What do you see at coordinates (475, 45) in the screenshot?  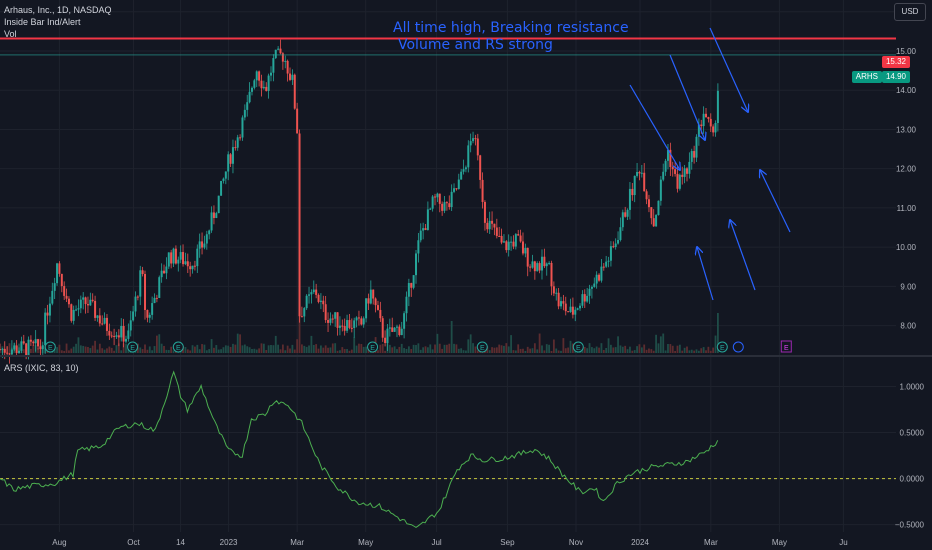 I see `annotation-line-2: Volume and RS strong` at bounding box center [475, 45].